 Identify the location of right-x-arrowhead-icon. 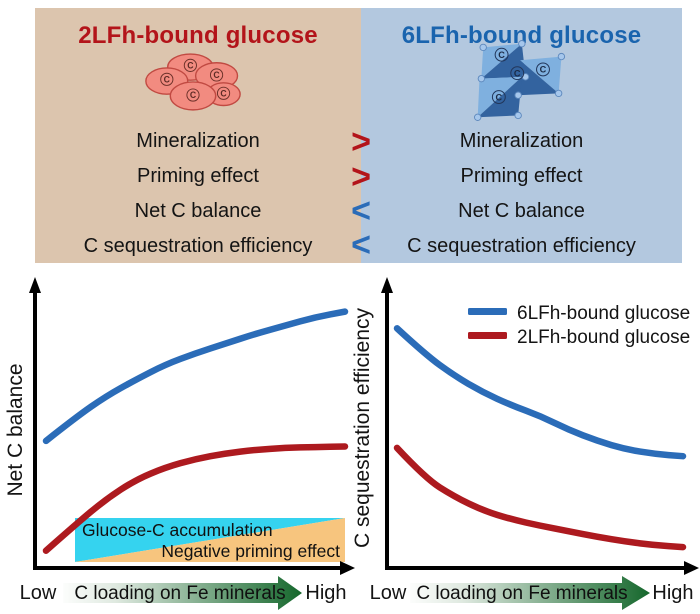
(691, 568).